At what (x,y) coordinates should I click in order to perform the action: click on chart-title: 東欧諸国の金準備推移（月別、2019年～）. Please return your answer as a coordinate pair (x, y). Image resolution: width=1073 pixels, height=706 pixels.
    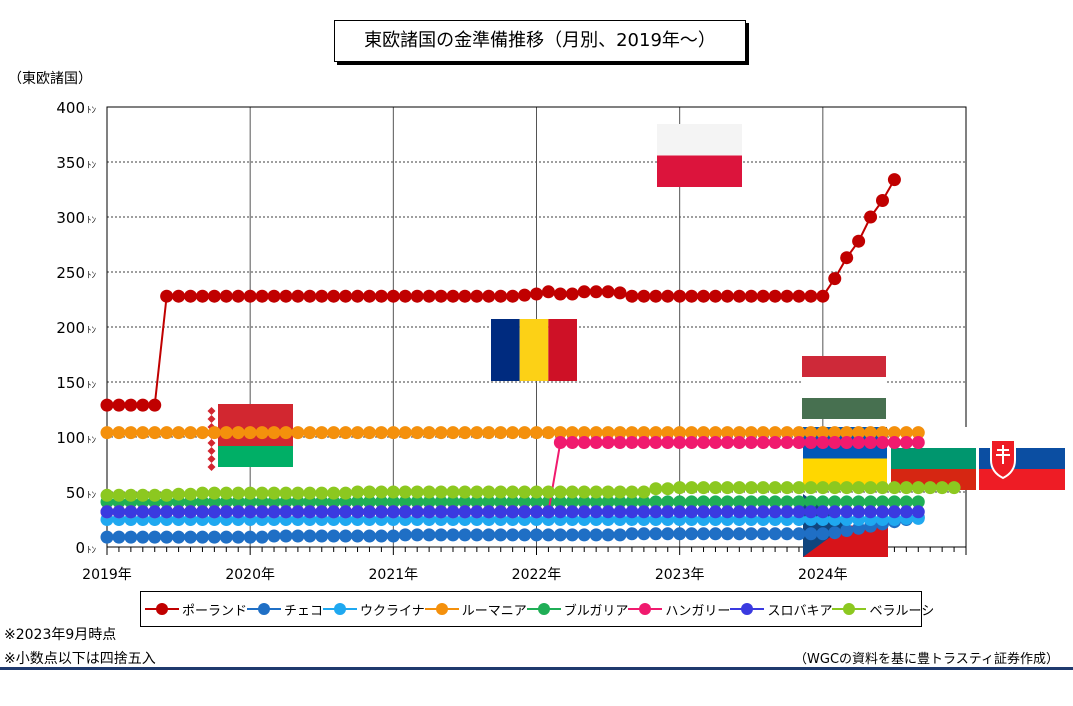
    Looking at the image, I should click on (540, 41).